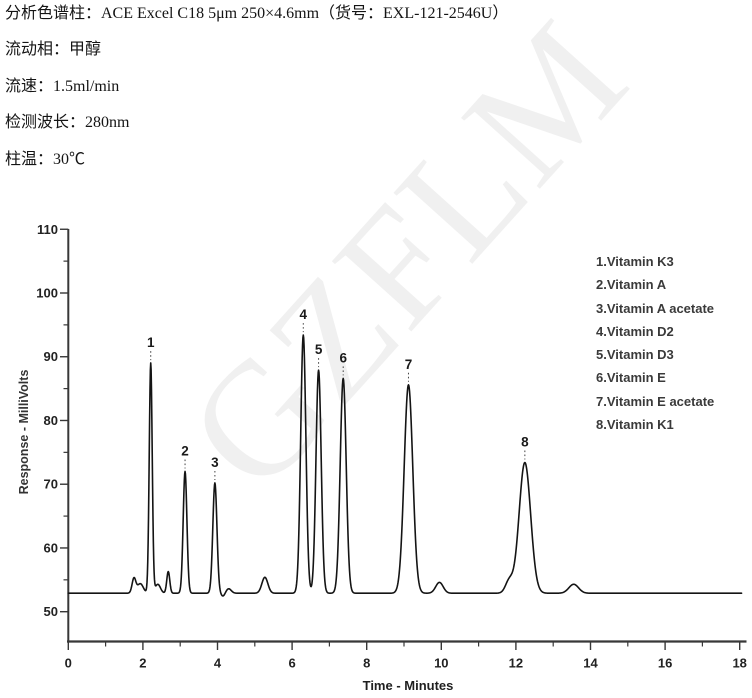 The height and width of the screenshot is (698, 752). Describe the element at coordinates (67, 122) in the screenshot. I see `condition-wavelength: 检测波长：280nm` at that location.